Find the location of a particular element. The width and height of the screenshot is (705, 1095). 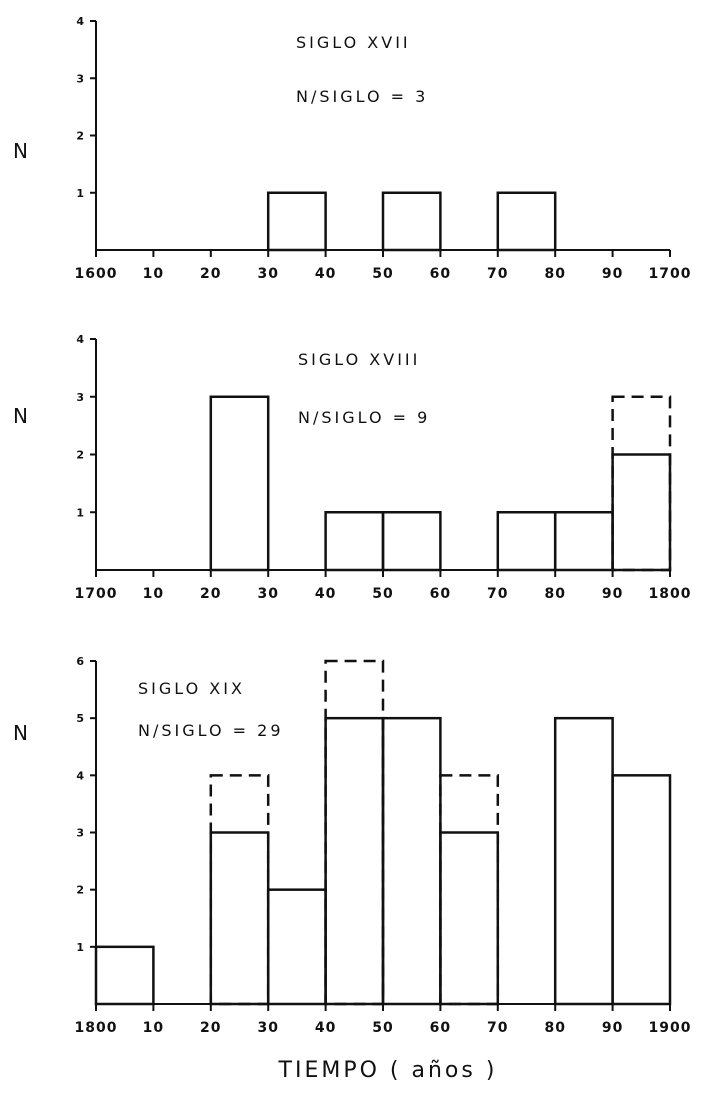

y-tick-label: 6 is located at coordinates (80, 661).